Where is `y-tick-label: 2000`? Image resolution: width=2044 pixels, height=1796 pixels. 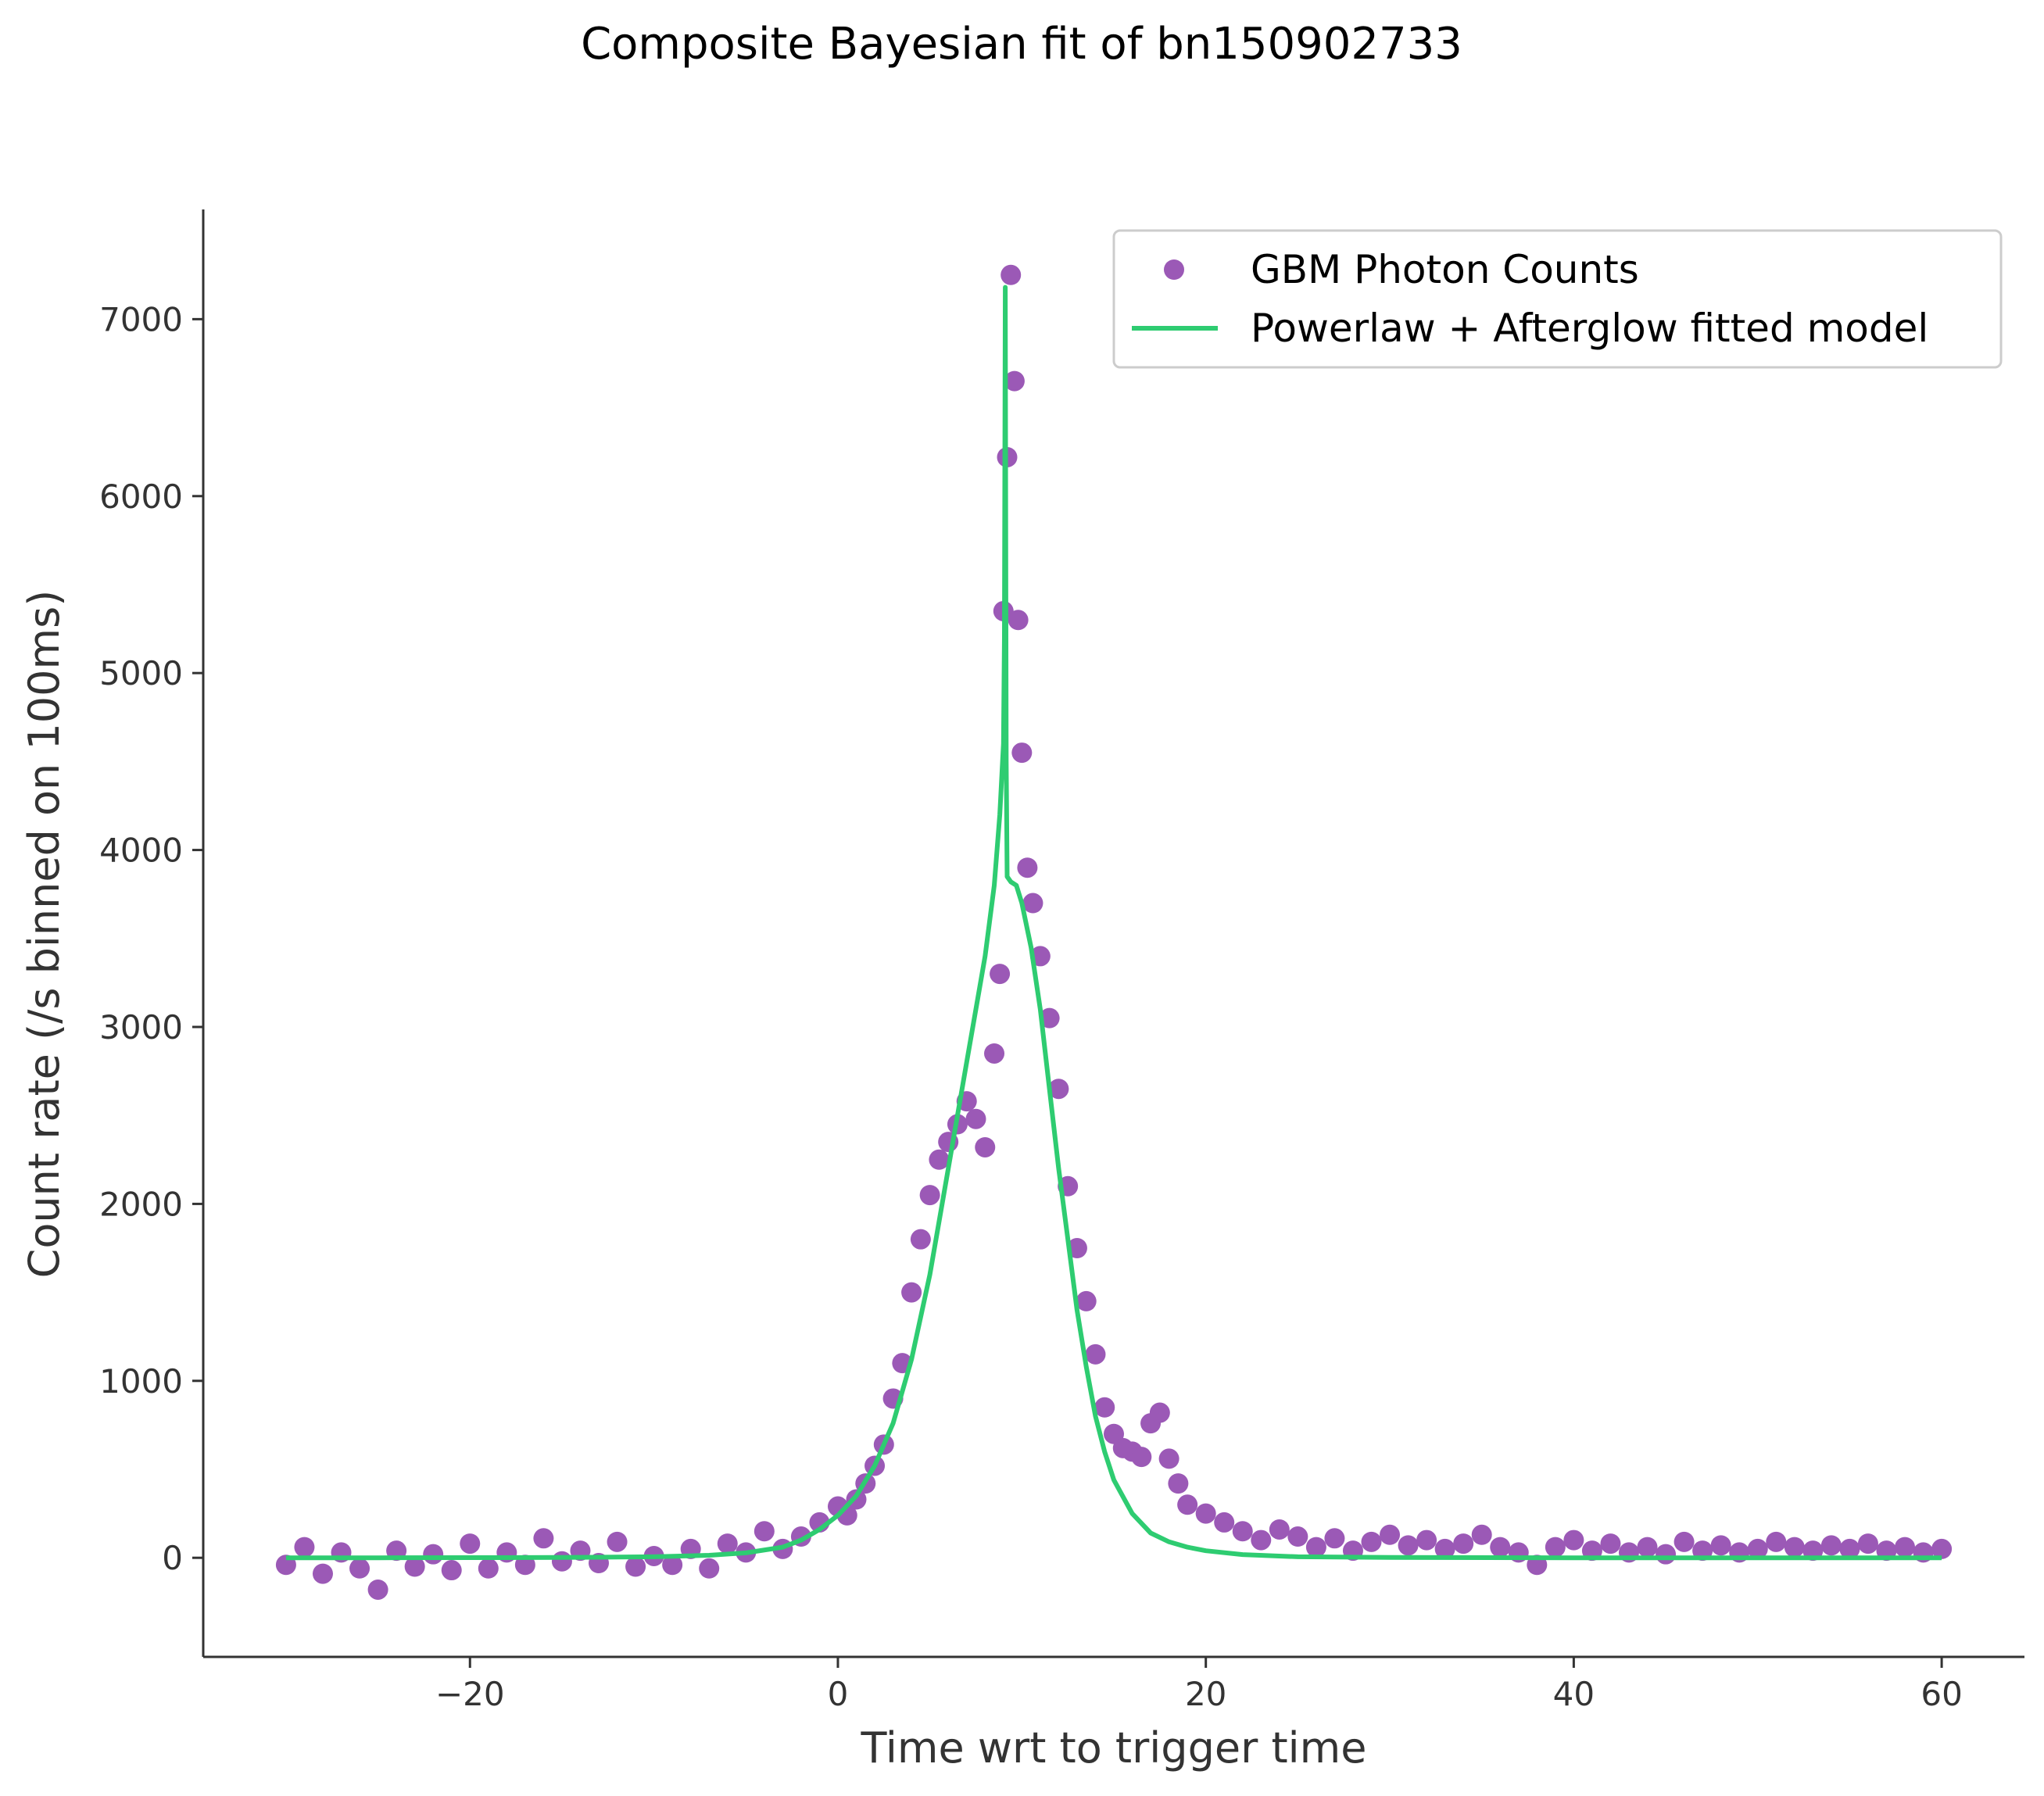 y-tick-label: 2000 is located at coordinates (141, 1204).